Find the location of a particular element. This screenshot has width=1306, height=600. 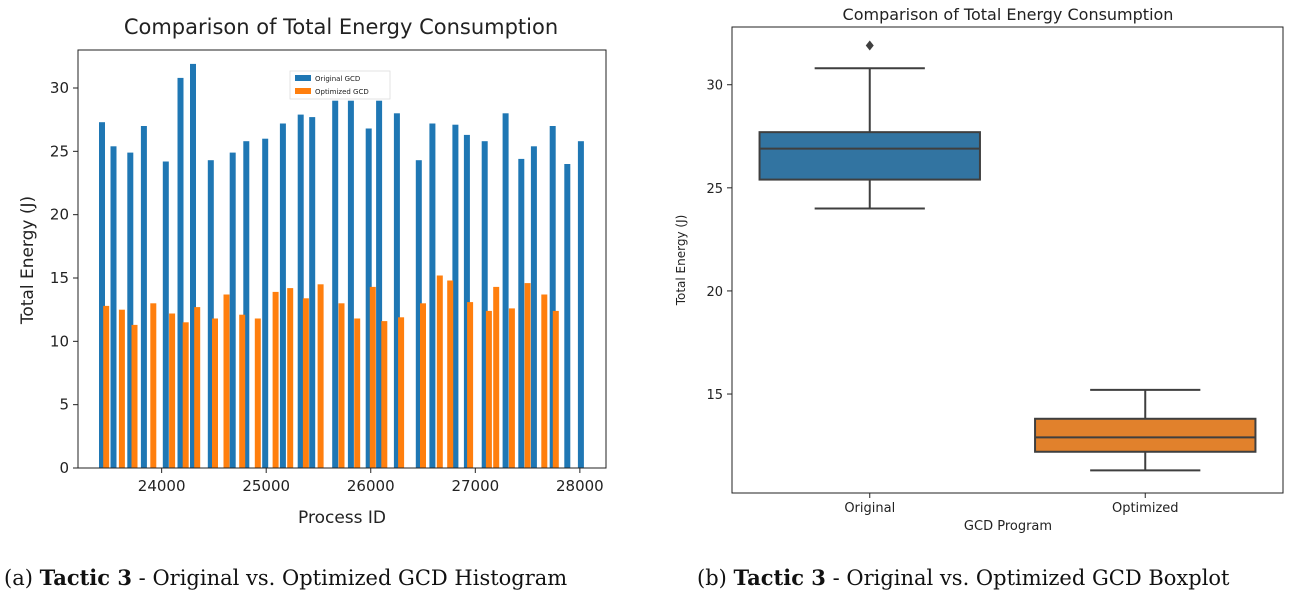

caption-b-text: - Original vs. Optimized GCD Boxplot is located at coordinates (1027, 578).